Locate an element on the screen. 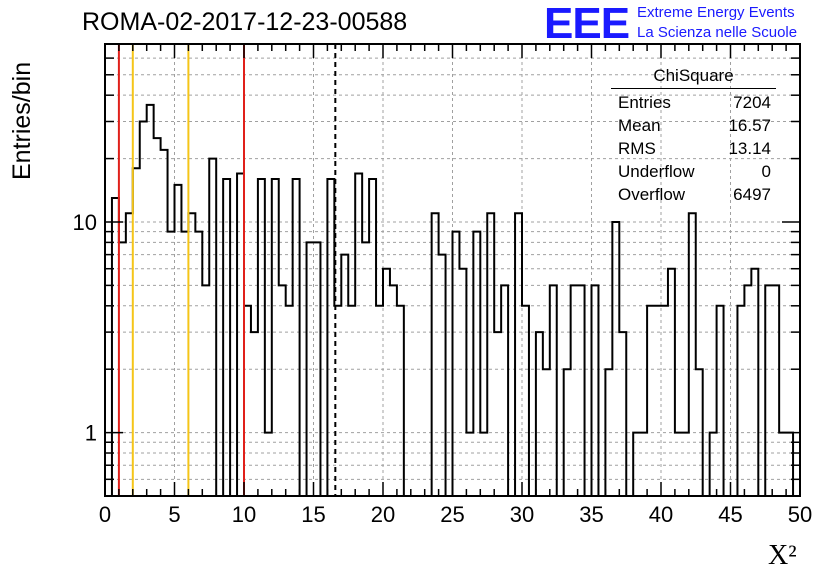  stats-title: ChiSquare is located at coordinates (693, 77).